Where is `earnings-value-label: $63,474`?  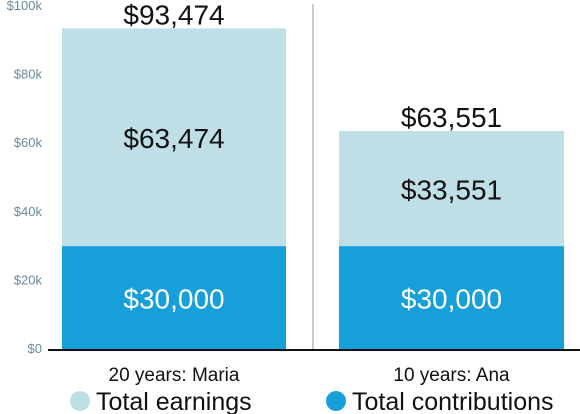
earnings-value-label: $63,474 is located at coordinates (173, 138).